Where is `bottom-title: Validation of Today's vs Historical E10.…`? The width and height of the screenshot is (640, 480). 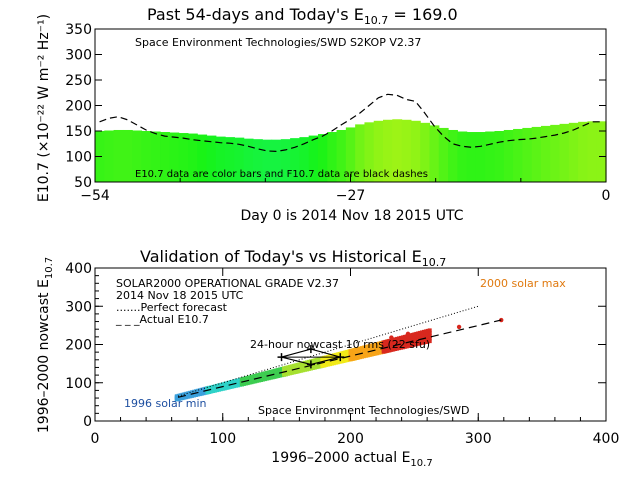 bottom-title: Validation of Today's vs Historical E10.… is located at coordinates (293, 258).